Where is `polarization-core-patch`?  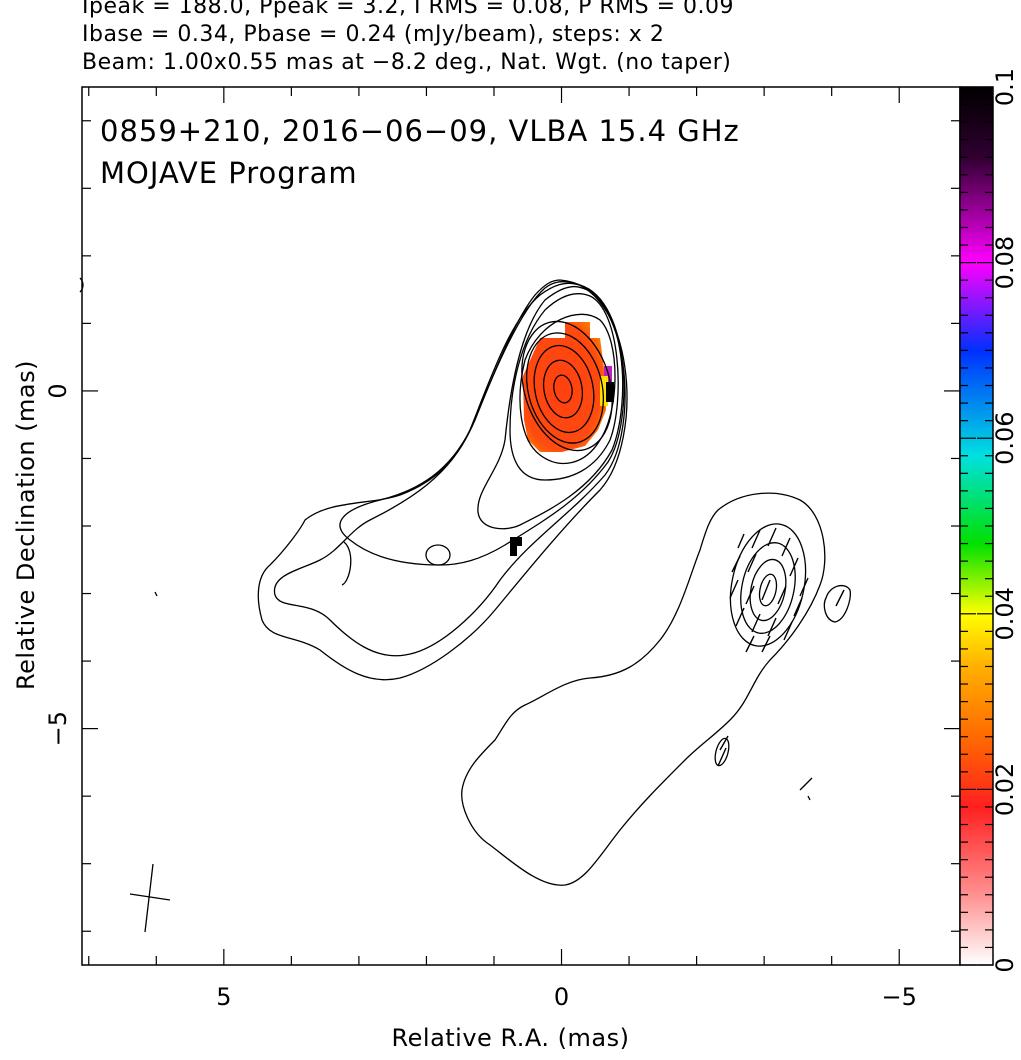
polarization-core-patch is located at coordinates (568, 387).